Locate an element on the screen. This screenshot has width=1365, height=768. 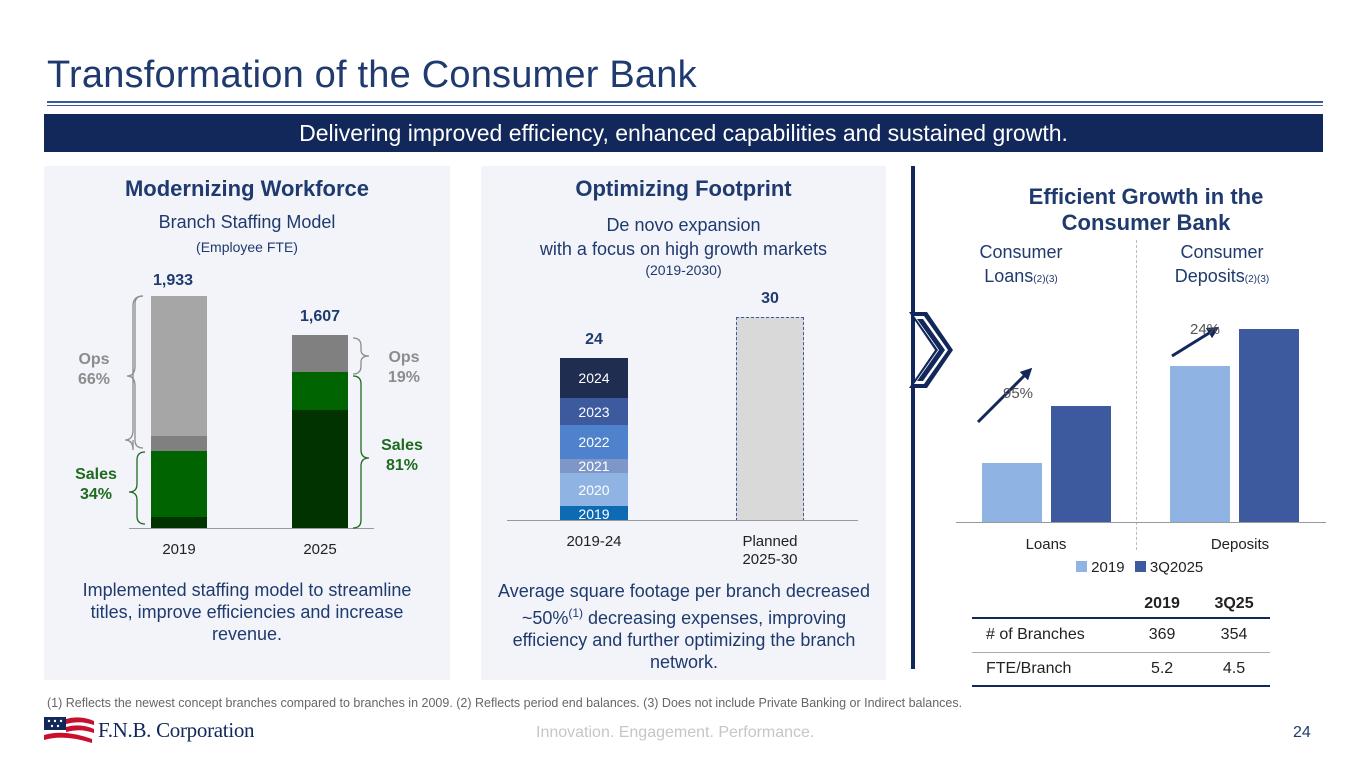
denovo-segment-2024: 2024 is located at coordinates (594, 378).